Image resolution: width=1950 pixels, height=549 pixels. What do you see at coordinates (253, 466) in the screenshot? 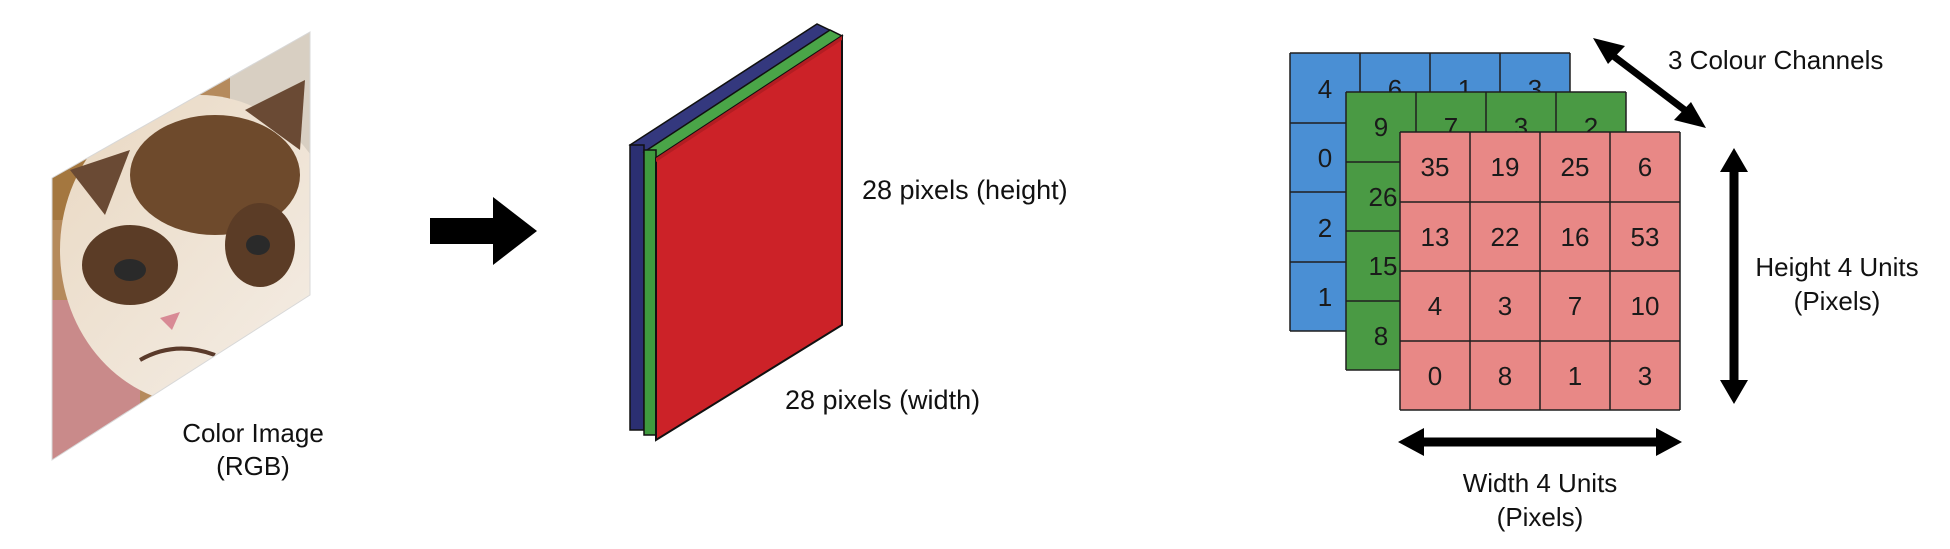
I see `image-caption-line2: (RGB)` at bounding box center [253, 466].